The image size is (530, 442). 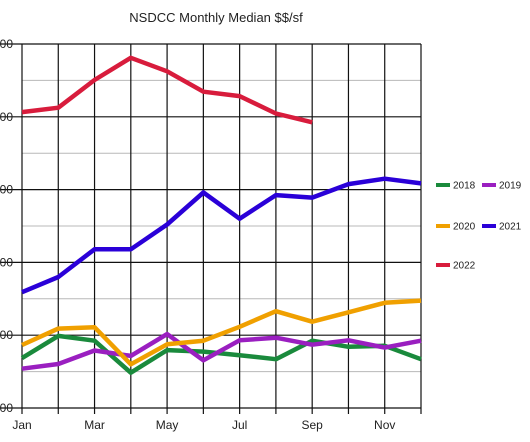 What do you see at coordinates (6, 226) in the screenshot?
I see `y-axis-tick-labels: 000 000 000 000 000 000` at bounding box center [6, 226].